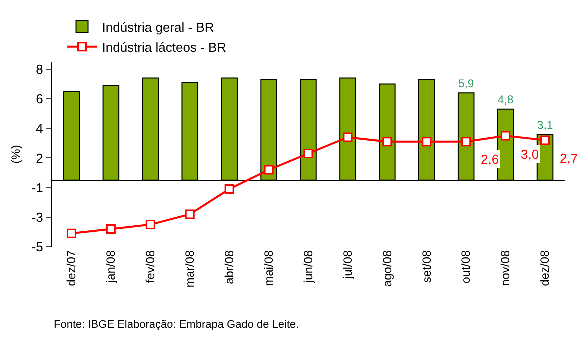 The image size is (585, 343). What do you see at coordinates (308, 267) in the screenshot?
I see `x-tick-label: jun/08` at bounding box center [308, 267].